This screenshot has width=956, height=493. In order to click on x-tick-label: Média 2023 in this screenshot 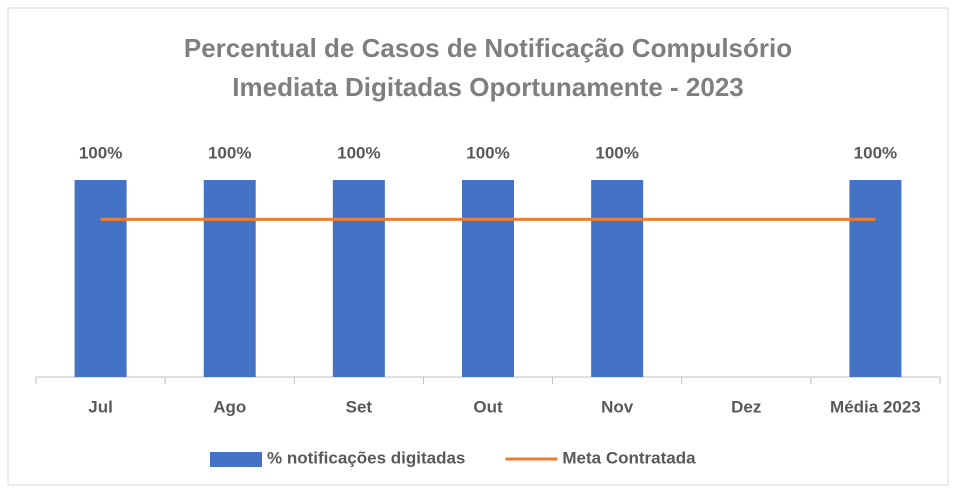, I will do `click(875, 406)`.